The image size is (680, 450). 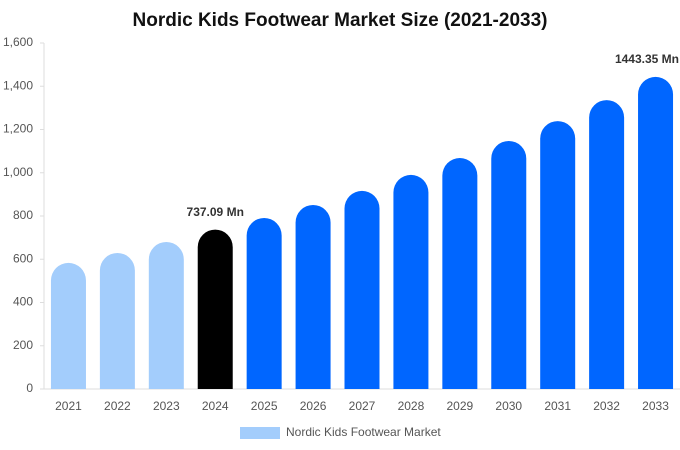 I want to click on x-tick-label: 2022, so click(x=117, y=406).